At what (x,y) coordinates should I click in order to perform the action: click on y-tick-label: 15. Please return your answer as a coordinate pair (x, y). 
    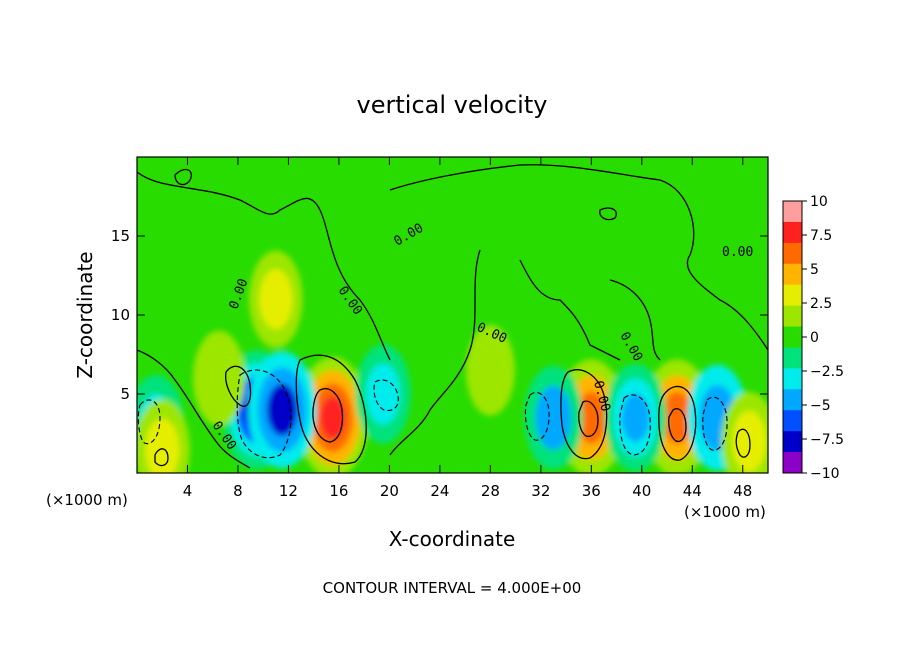
    Looking at the image, I should click on (120, 236).